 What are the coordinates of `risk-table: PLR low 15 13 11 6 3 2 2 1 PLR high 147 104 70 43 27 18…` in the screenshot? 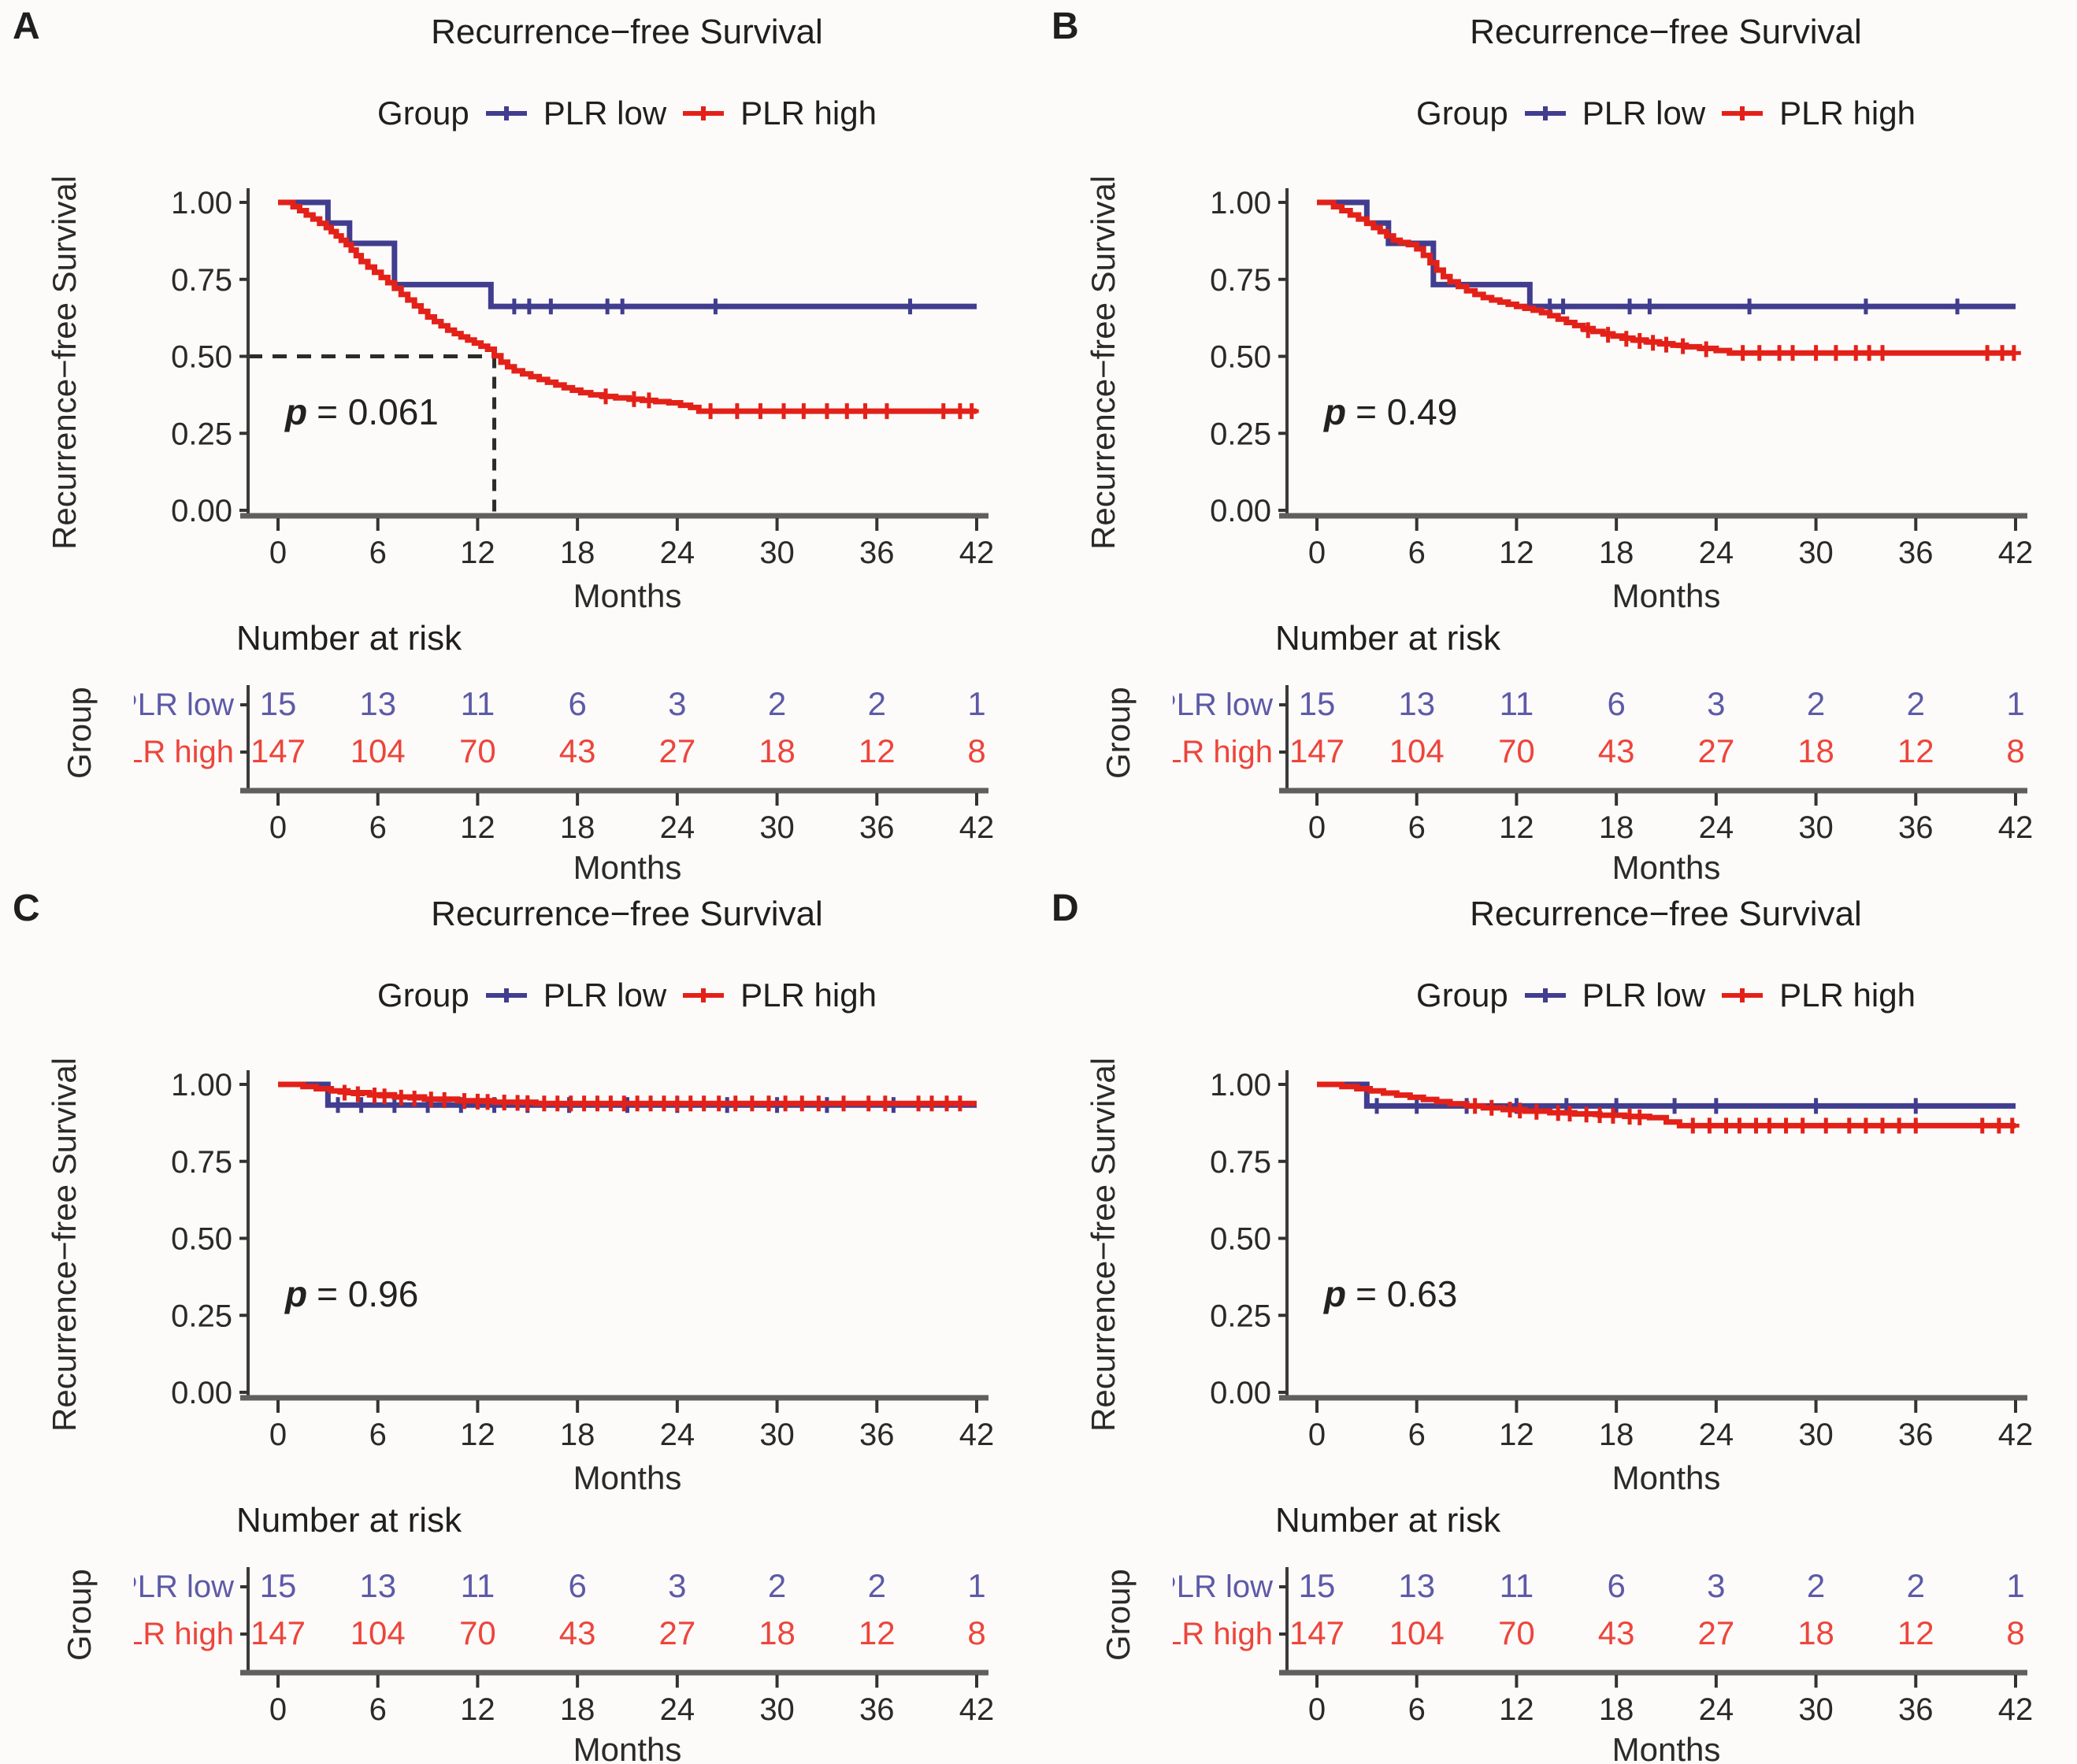 It's located at (1603, 783).